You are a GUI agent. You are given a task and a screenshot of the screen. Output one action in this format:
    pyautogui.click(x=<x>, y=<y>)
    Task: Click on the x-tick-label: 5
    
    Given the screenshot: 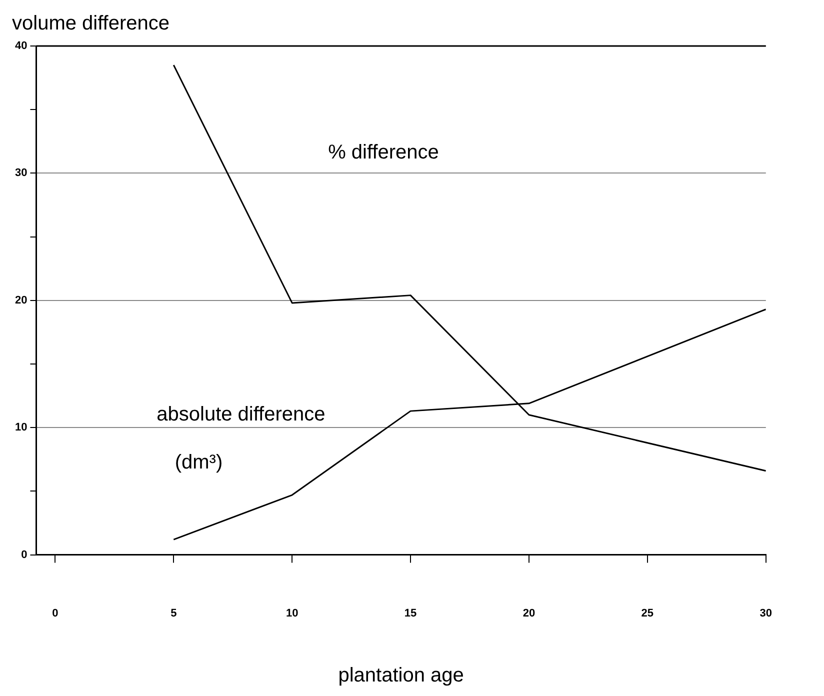 What is the action you would take?
    pyautogui.click(x=173, y=613)
    